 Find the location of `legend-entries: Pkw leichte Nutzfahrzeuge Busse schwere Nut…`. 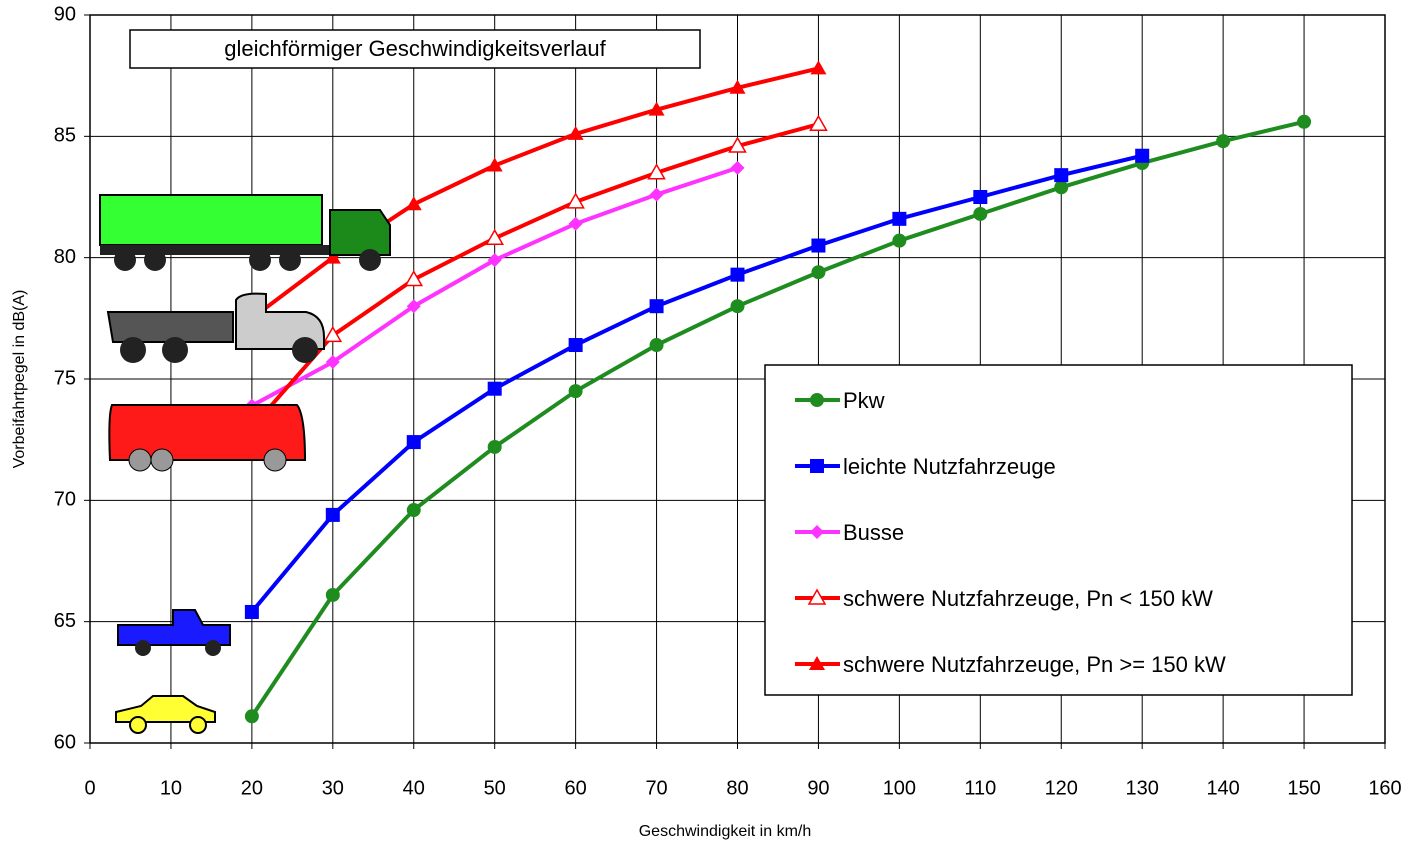

legend-entries: Pkw leichte Nutzfahrzeuge Busse schwere Nut… is located at coordinates (1010, 532).